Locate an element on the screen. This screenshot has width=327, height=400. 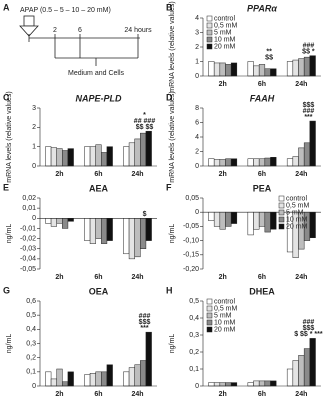
y-tick-label: 1 is located at coordinates (197, 61).